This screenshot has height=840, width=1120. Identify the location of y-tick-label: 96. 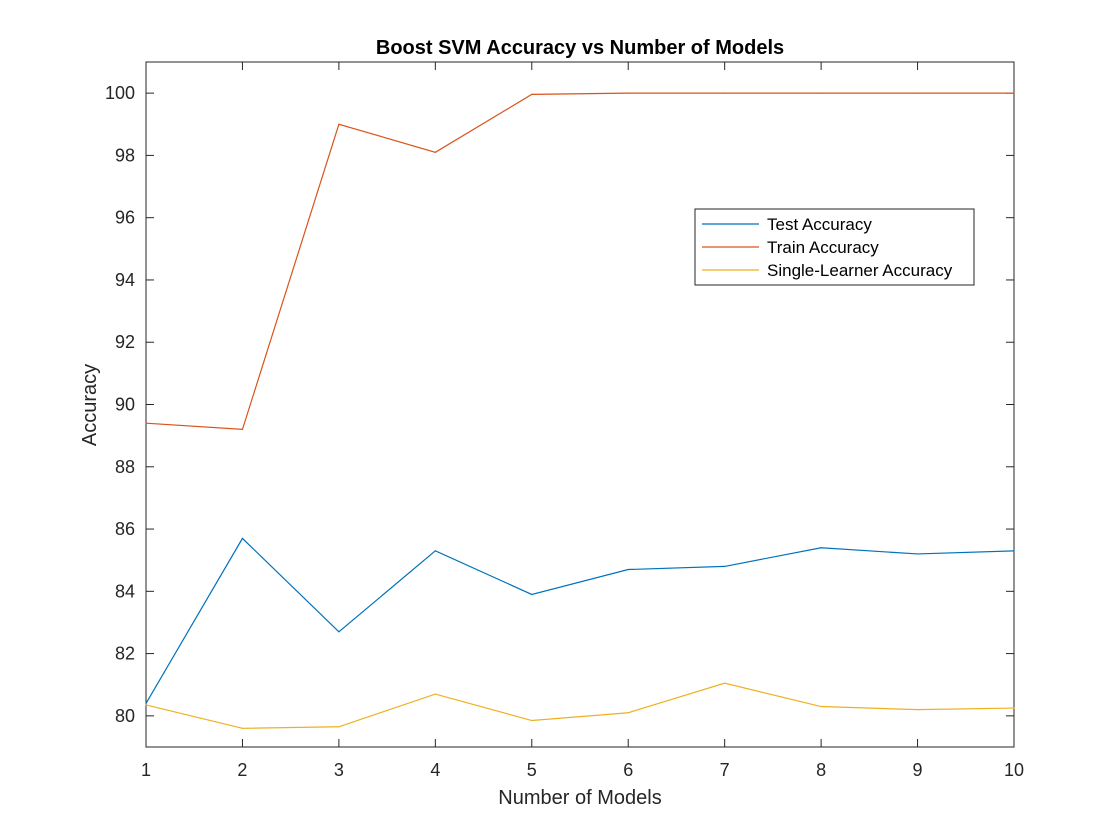
(125, 218).